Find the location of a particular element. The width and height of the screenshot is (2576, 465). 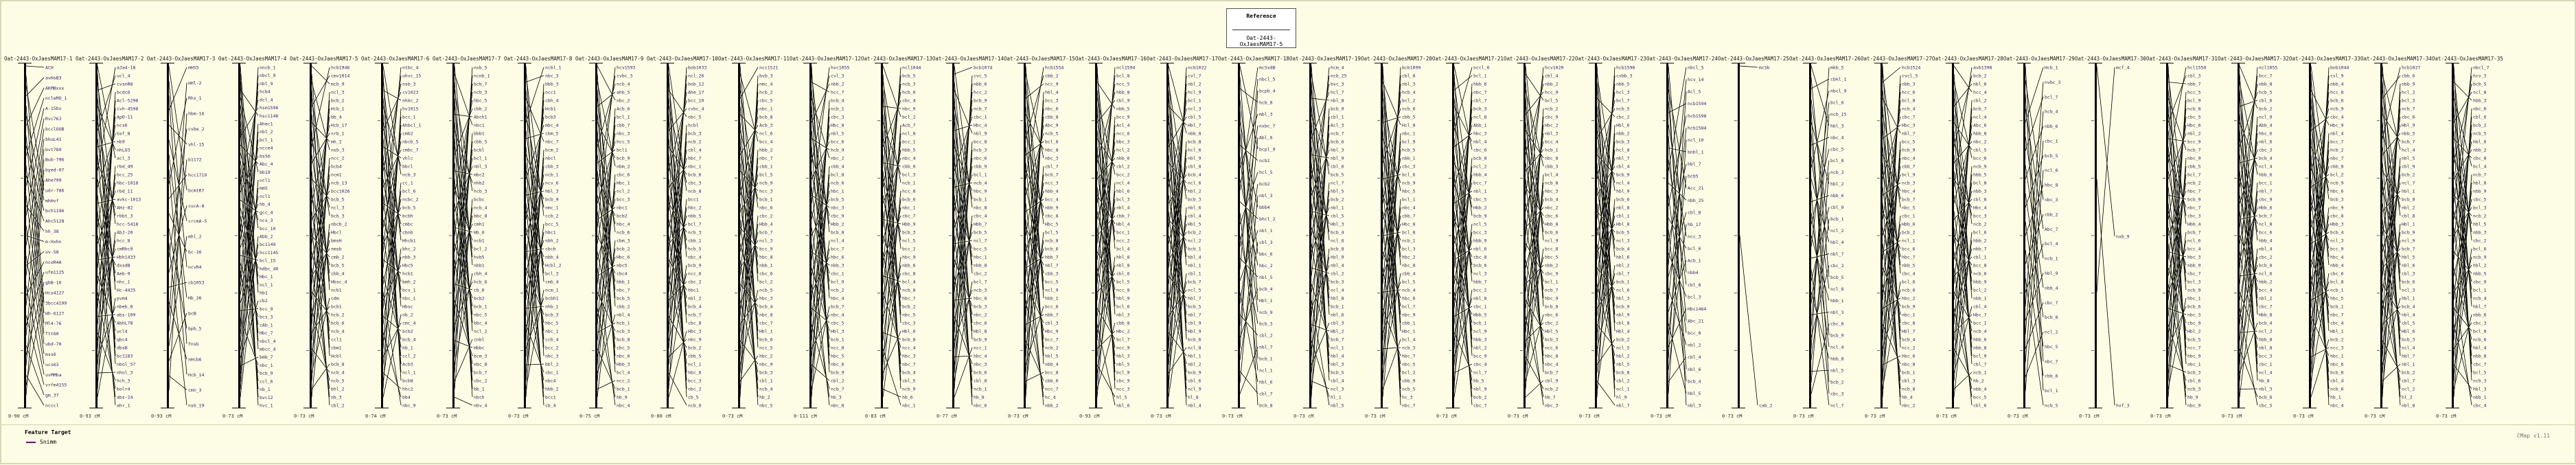

marker-label: nb_3 is located at coordinates (336, 397).